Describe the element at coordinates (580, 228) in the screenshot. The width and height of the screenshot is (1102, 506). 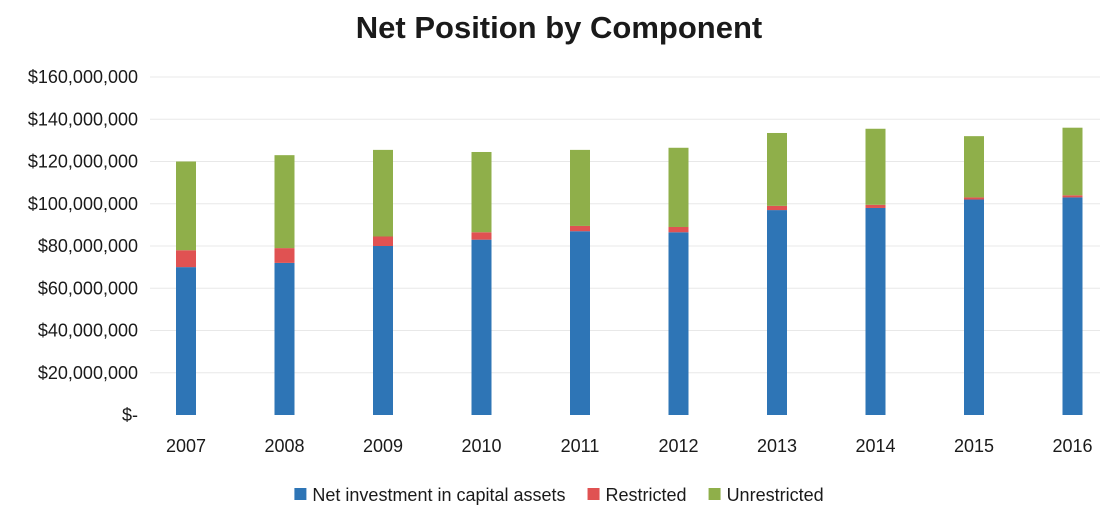
I see `bar-restricted-2011` at that location.